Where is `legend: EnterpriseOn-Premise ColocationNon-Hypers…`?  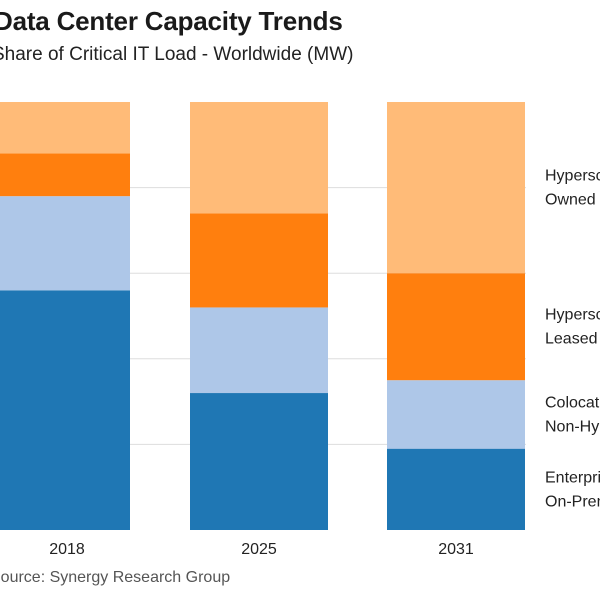 legend: EnterpriseOn-Premise ColocationNon-Hypers… is located at coordinates (572, 339).